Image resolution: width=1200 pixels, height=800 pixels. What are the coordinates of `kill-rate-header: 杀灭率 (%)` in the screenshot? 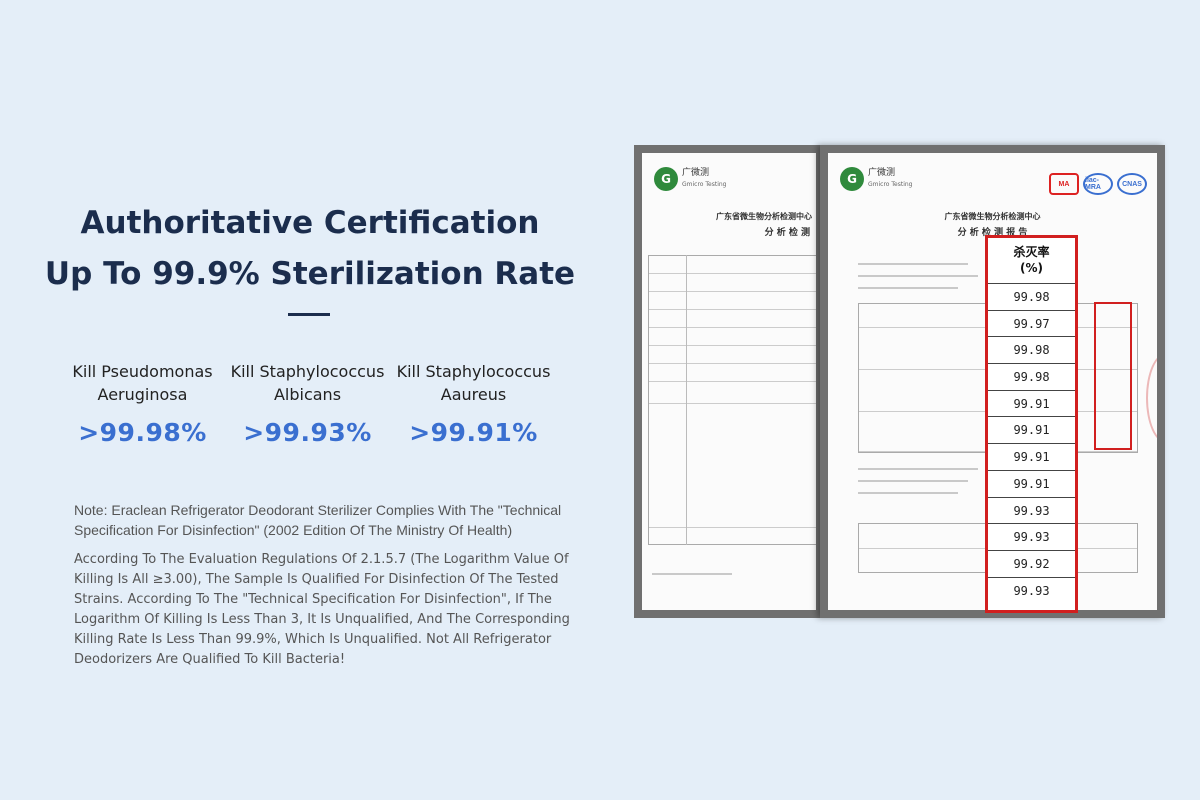 It's located at (1031, 261).